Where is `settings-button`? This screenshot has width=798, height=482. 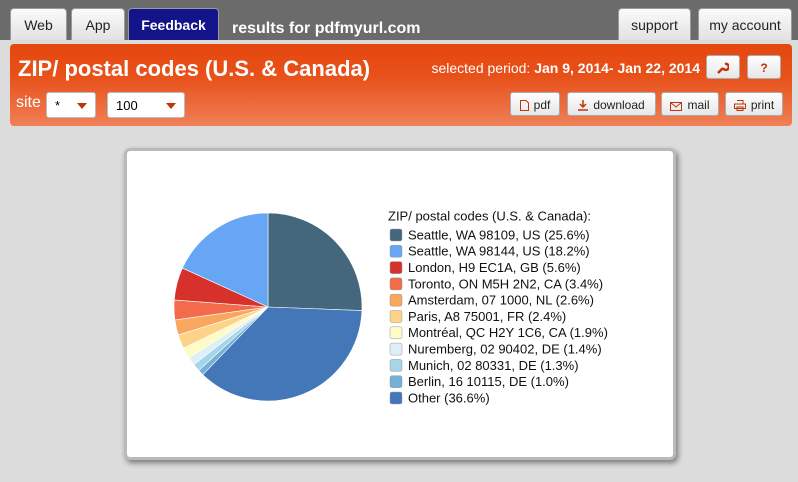 settings-button is located at coordinates (723, 67).